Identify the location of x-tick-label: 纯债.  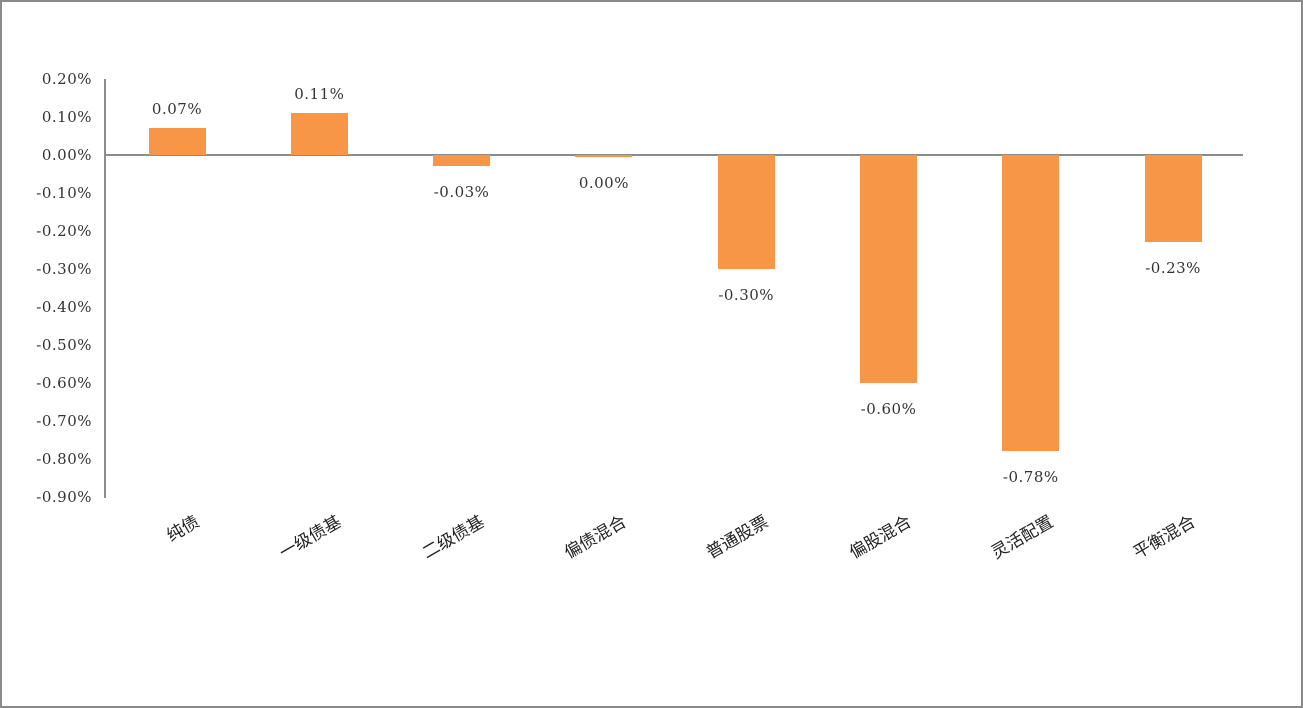
(183, 529).